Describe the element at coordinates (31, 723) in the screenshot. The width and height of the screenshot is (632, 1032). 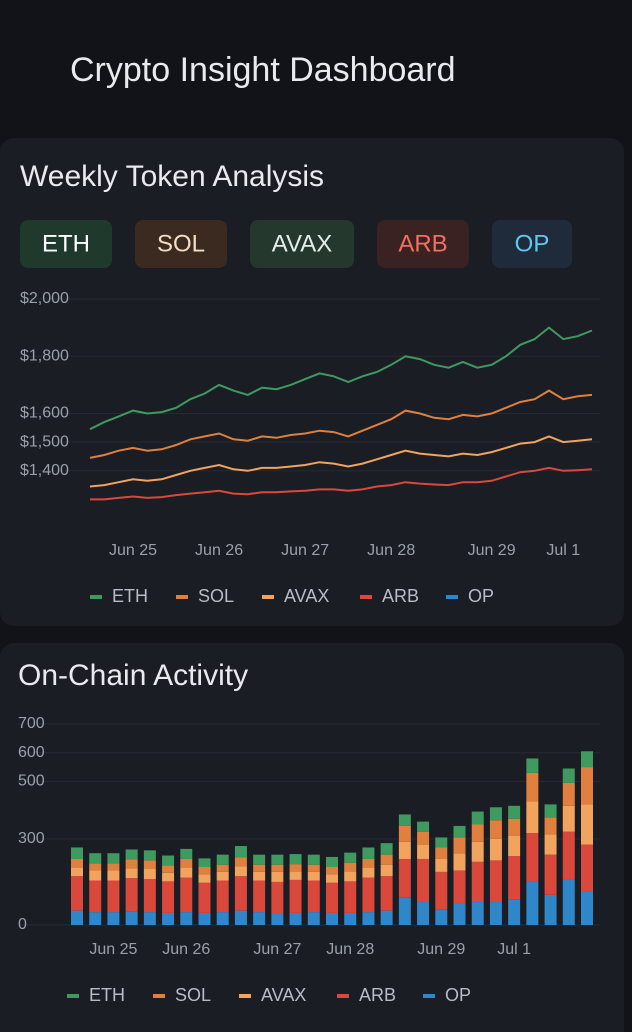
I see `y-tick-label: 700` at that location.